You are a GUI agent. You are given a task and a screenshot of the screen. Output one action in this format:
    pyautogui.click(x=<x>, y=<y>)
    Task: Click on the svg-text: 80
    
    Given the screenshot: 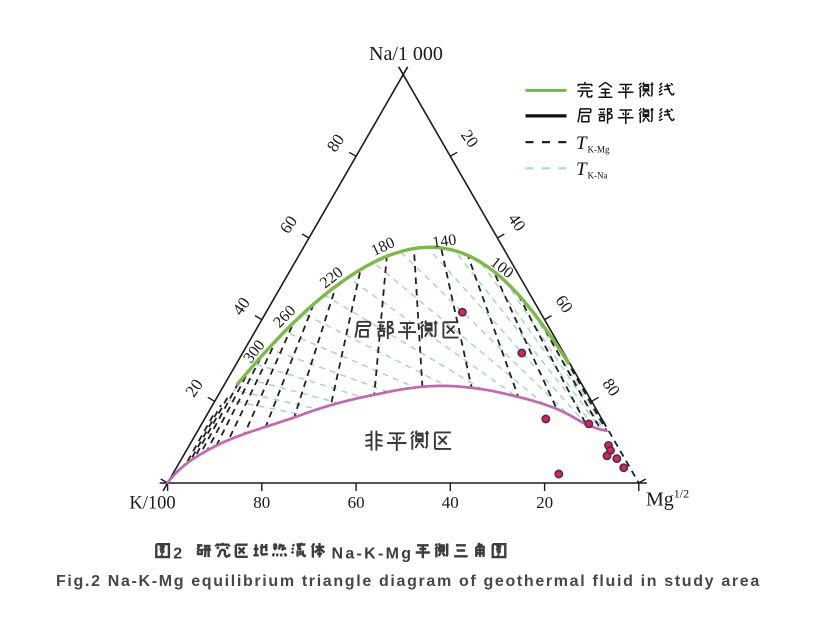 What is the action you would take?
    pyautogui.click(x=261, y=502)
    